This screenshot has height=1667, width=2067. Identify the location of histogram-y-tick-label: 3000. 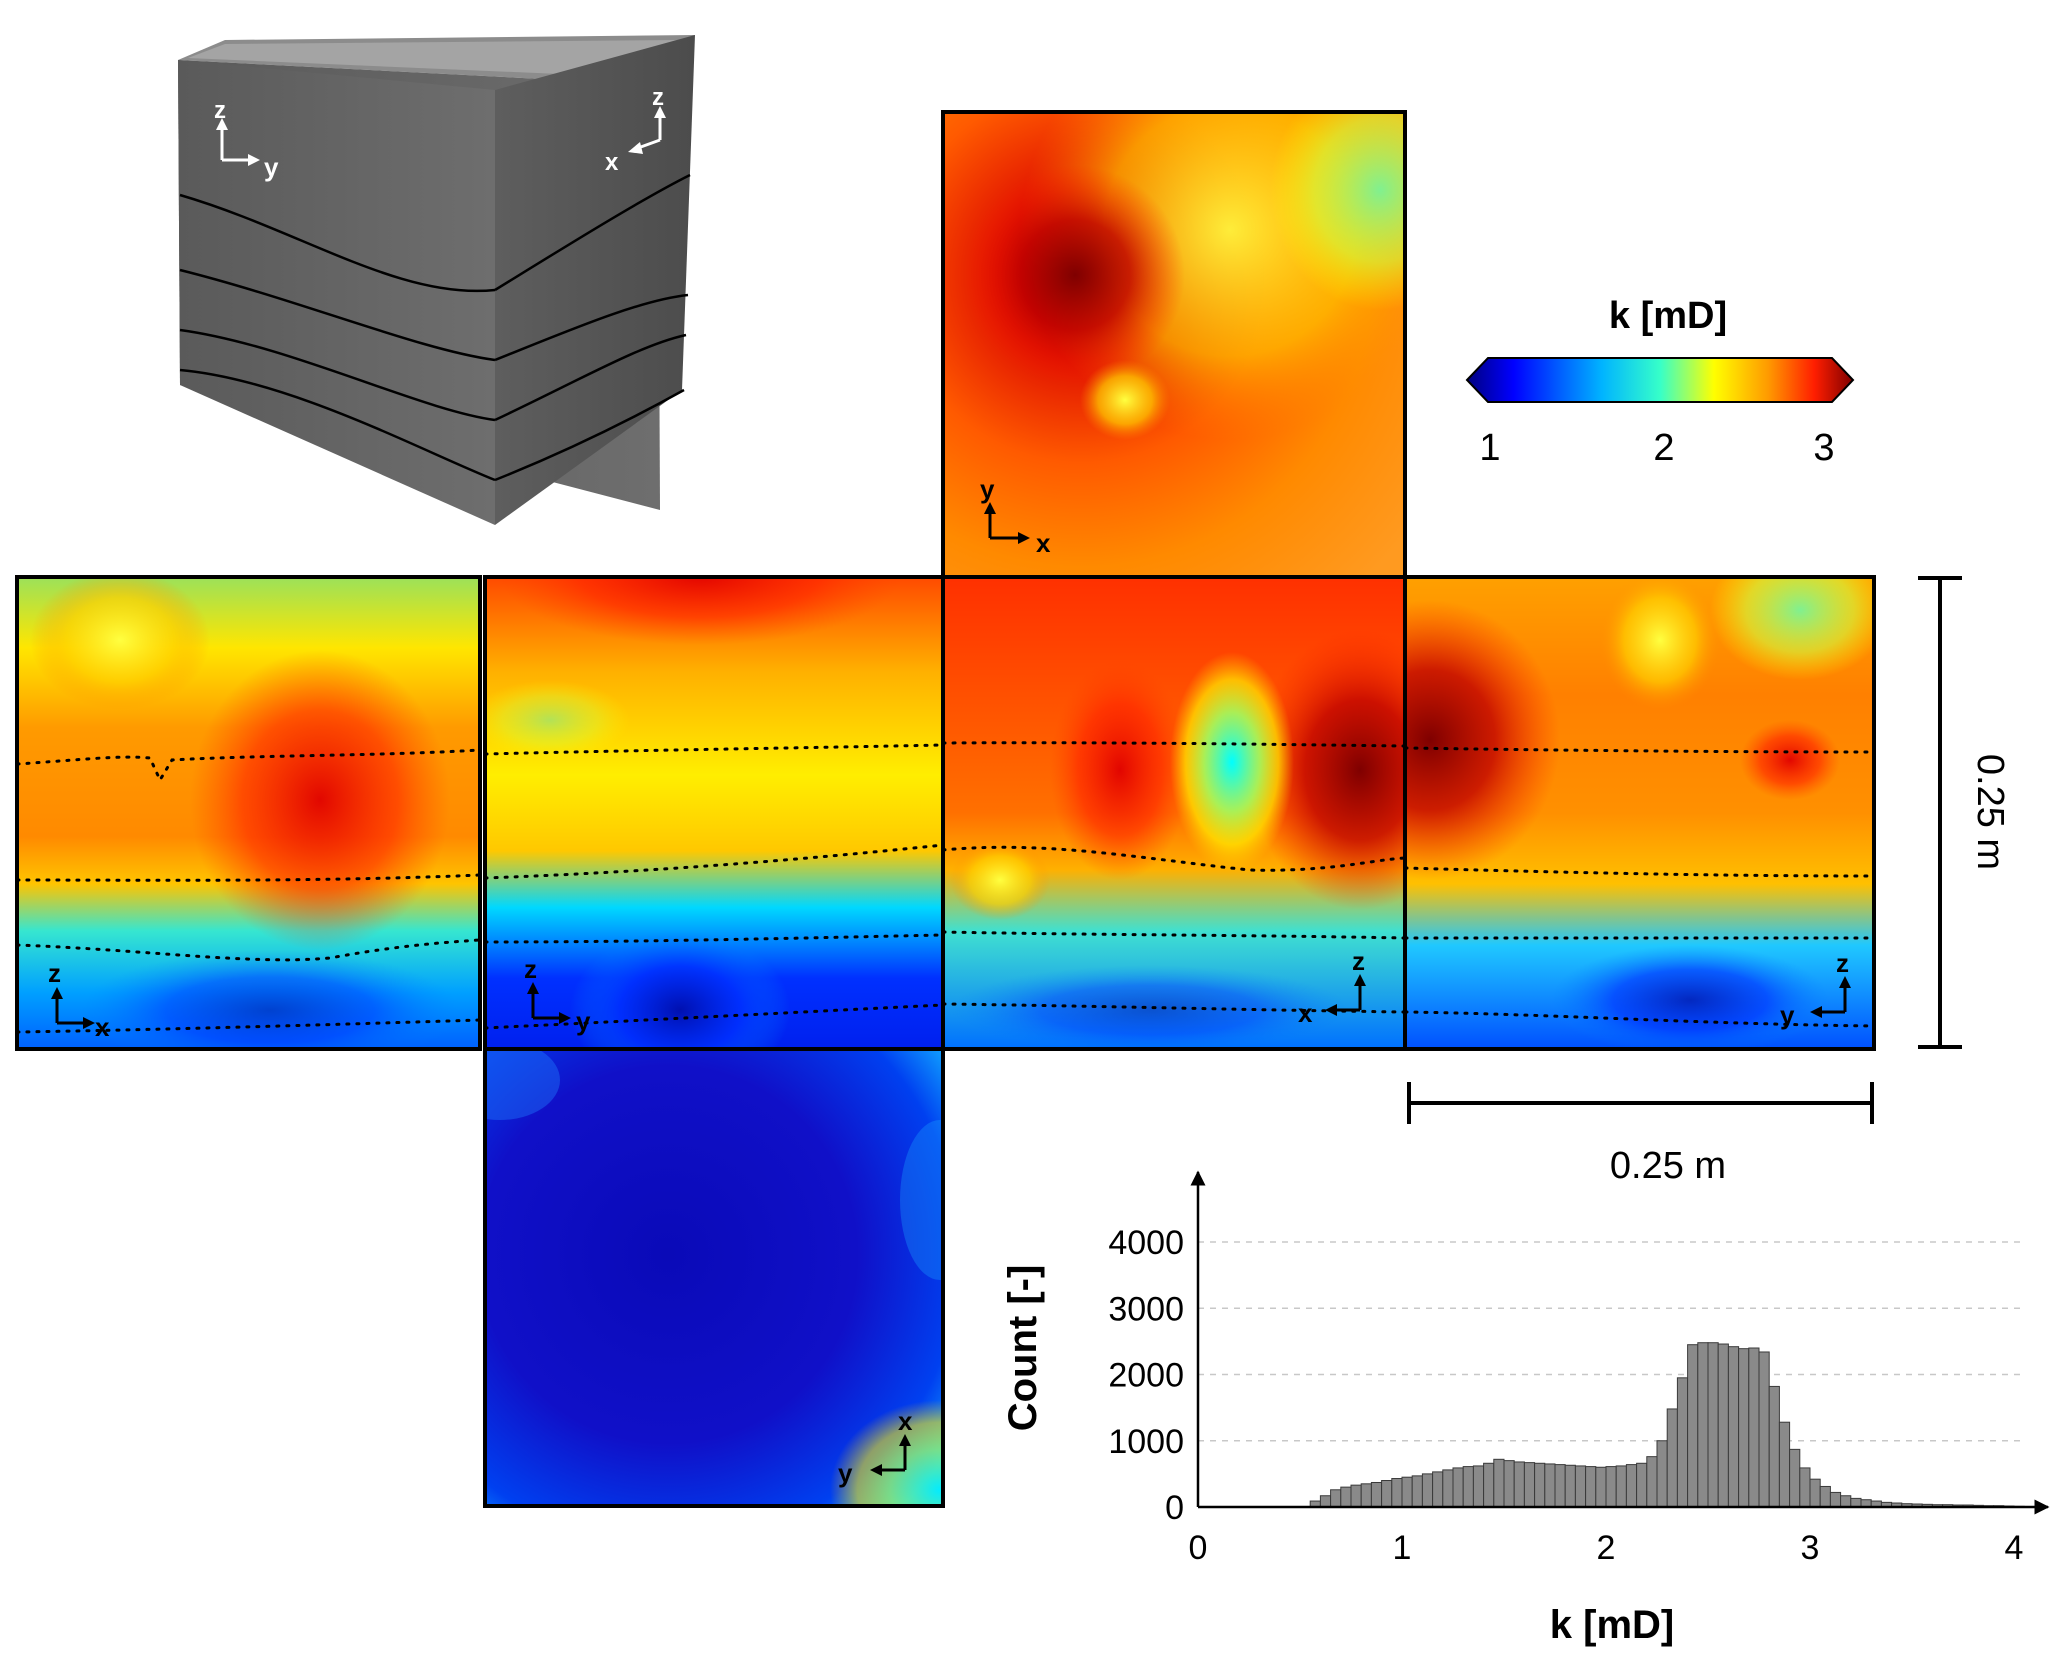
(1146, 1309).